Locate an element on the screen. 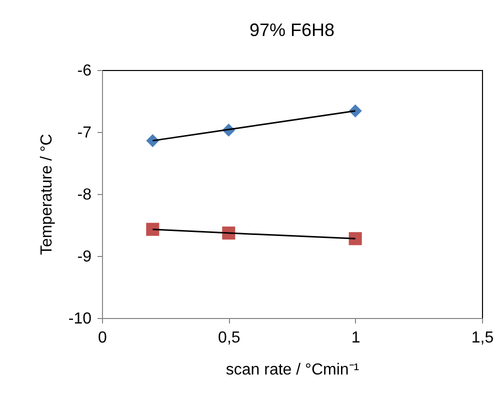 The width and height of the screenshot is (498, 409). x-tick-label: 0 is located at coordinates (103, 338).